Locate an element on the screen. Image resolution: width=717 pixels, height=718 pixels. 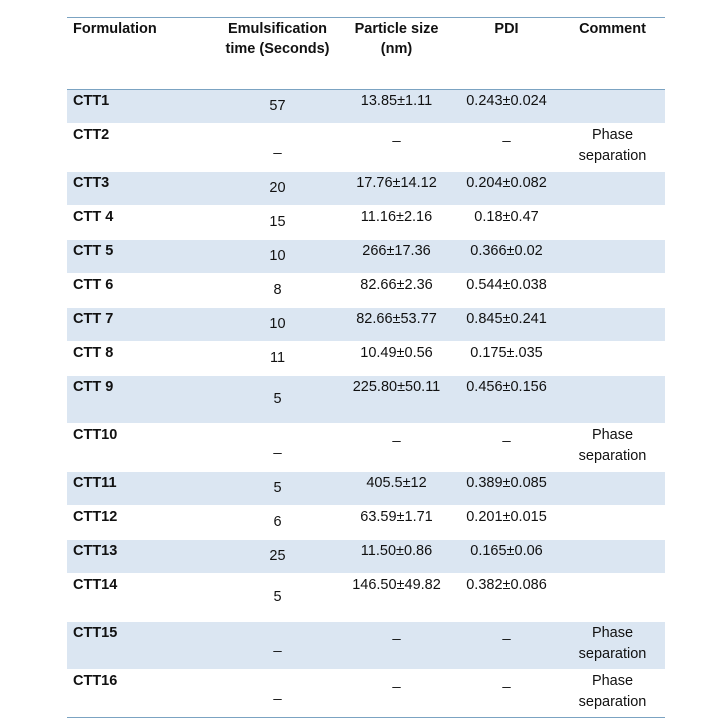
cell-particle-size: 82.66±2.36 is located at coordinates (396, 285).